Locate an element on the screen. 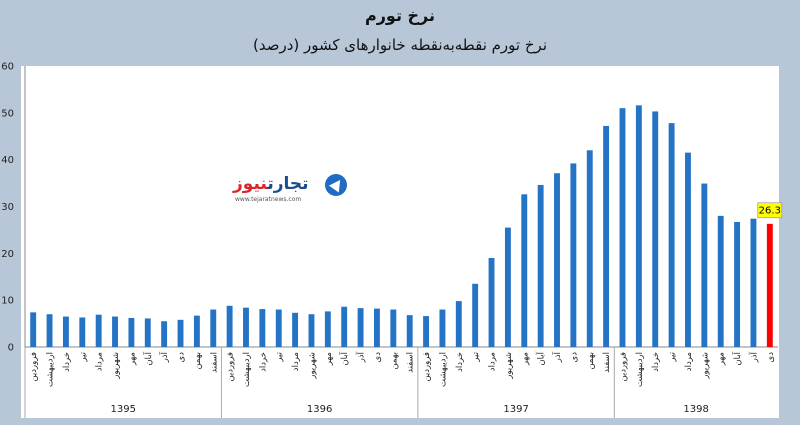 The height and width of the screenshot is (425, 800). watermark-name: تجارتنیوز is located at coordinates (271, 184).